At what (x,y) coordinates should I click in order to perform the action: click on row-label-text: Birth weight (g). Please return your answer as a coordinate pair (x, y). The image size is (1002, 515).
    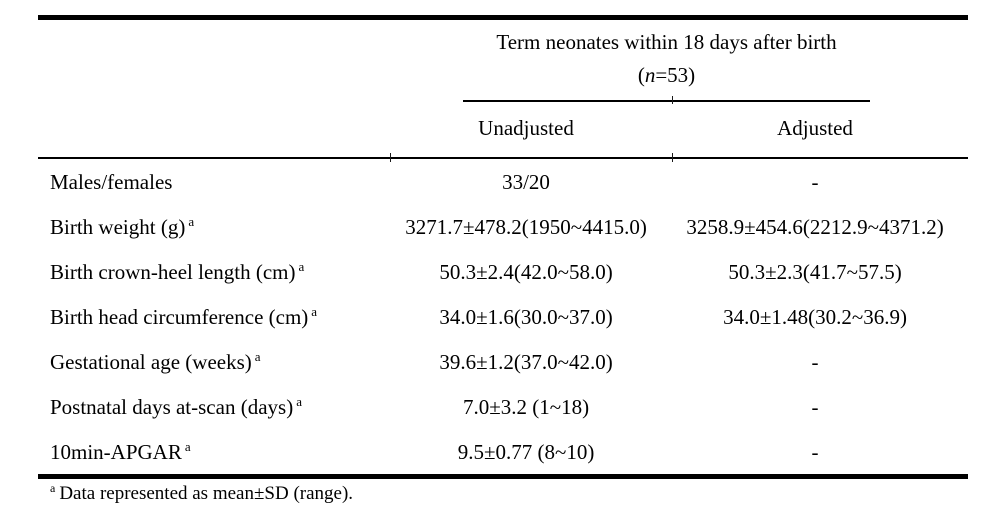
    Looking at the image, I should click on (118, 226).